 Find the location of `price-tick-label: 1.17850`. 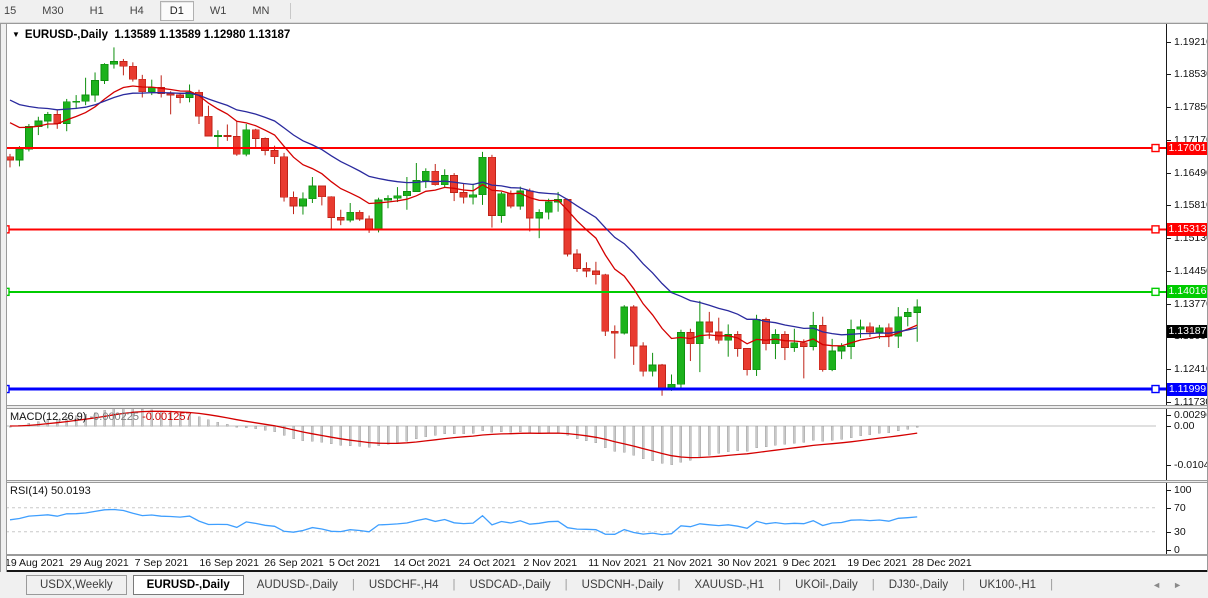

price-tick-label: 1.17850 is located at coordinates (1191, 107).